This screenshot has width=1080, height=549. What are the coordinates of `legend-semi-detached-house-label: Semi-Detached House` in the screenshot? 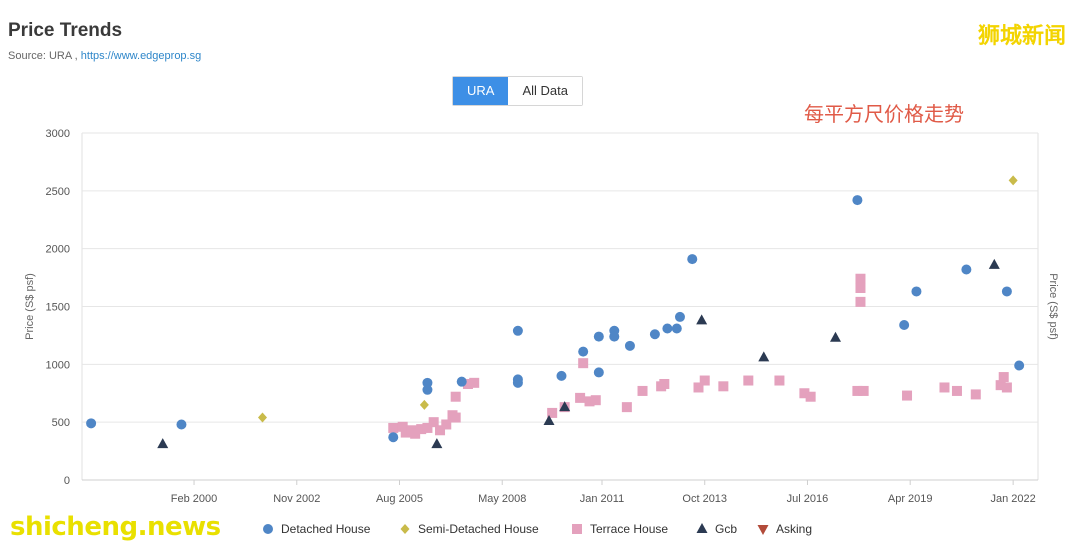 It's located at (478, 529).